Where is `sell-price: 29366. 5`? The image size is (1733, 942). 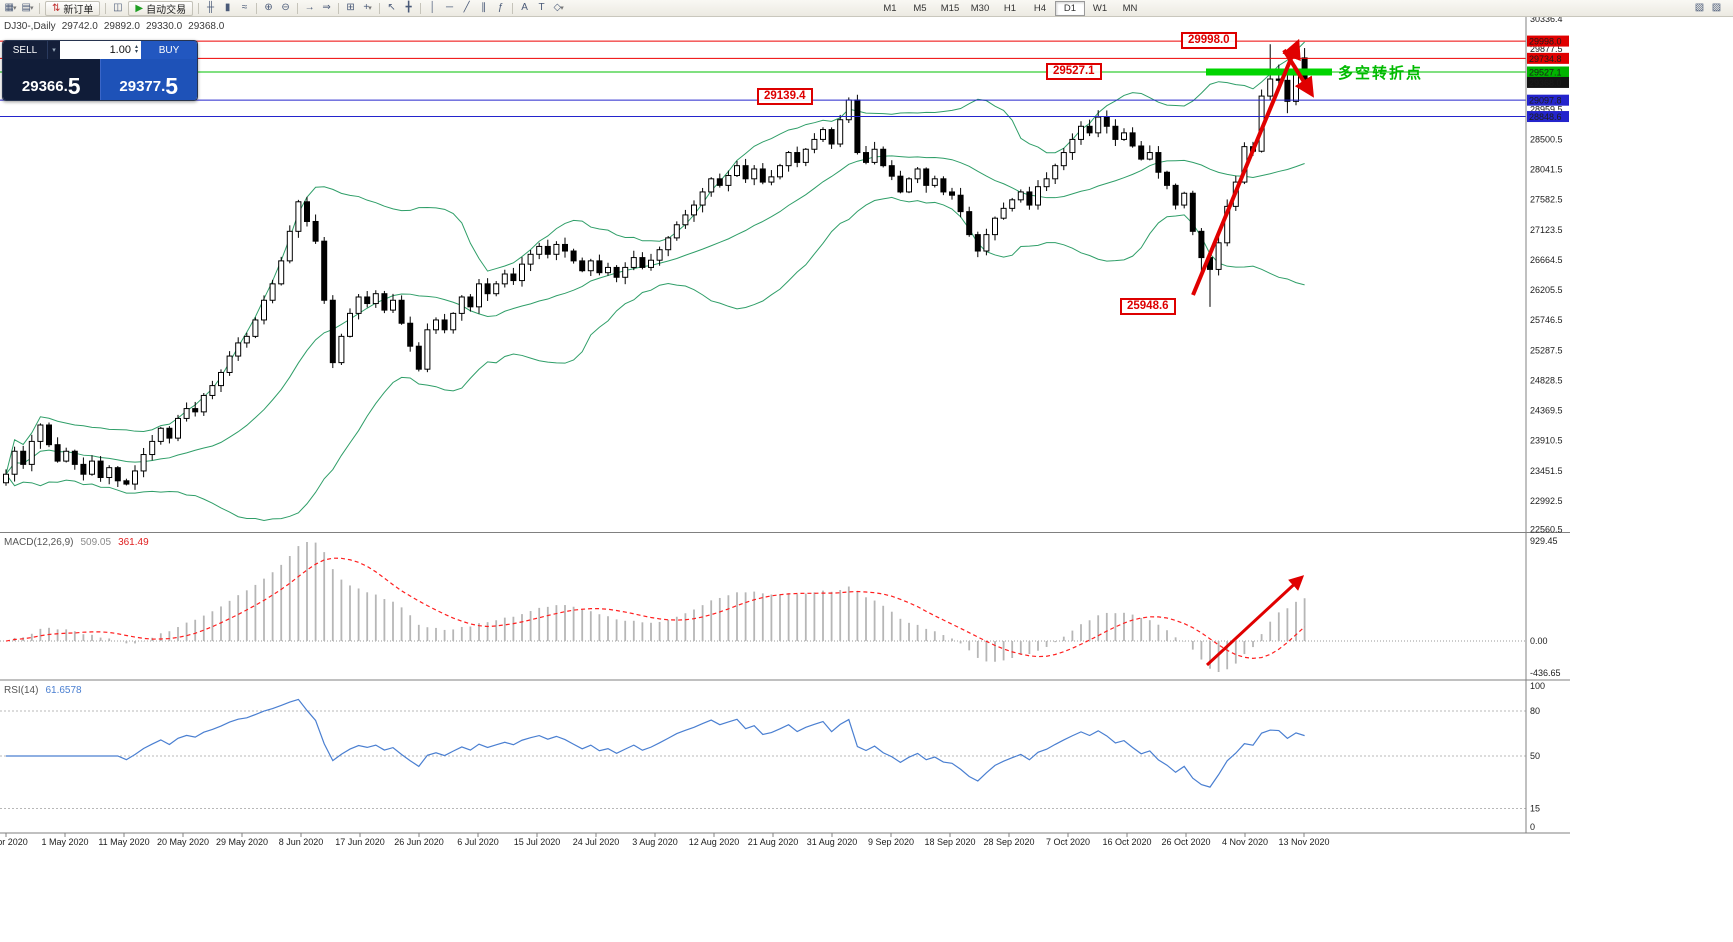
sell-price: 29366. 5 is located at coordinates (51, 79).